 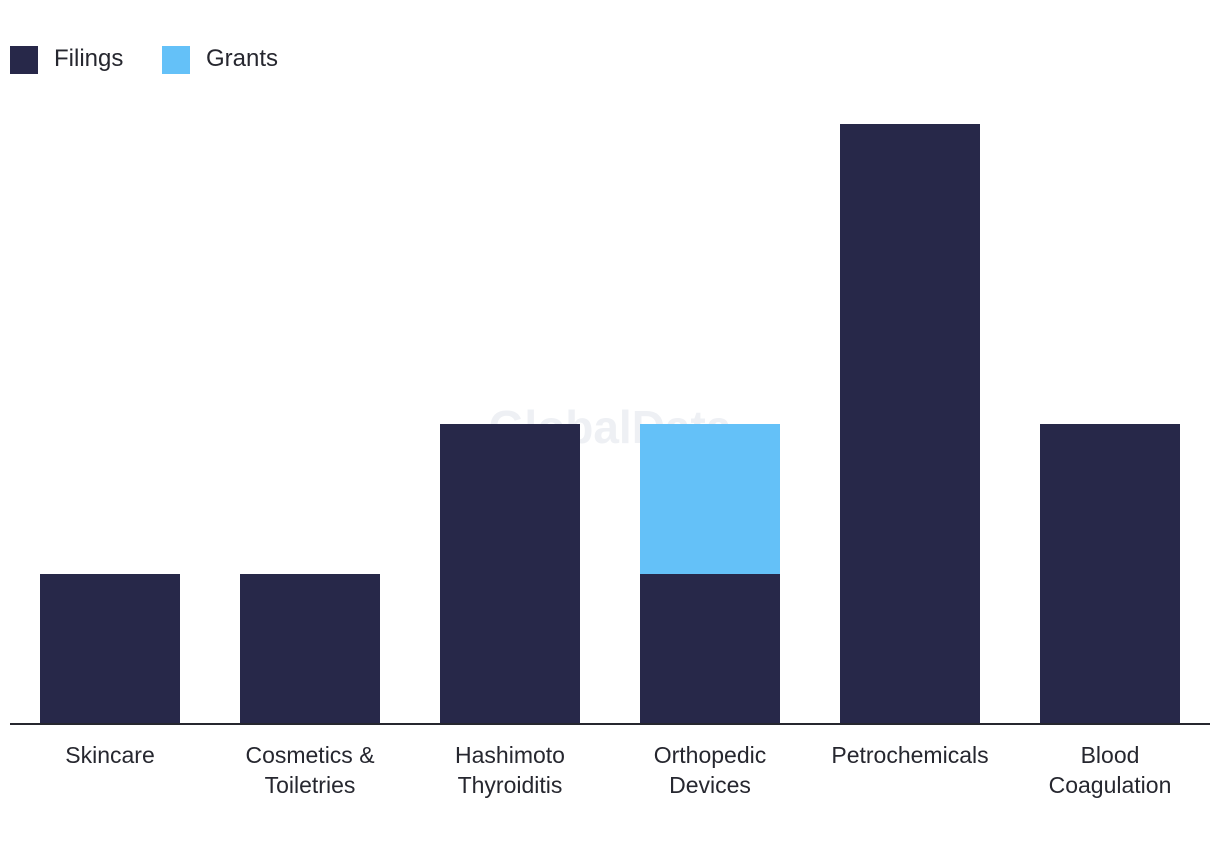 What do you see at coordinates (510, 755) in the screenshot?
I see `x-tick-label-line: Hashimoto` at bounding box center [510, 755].